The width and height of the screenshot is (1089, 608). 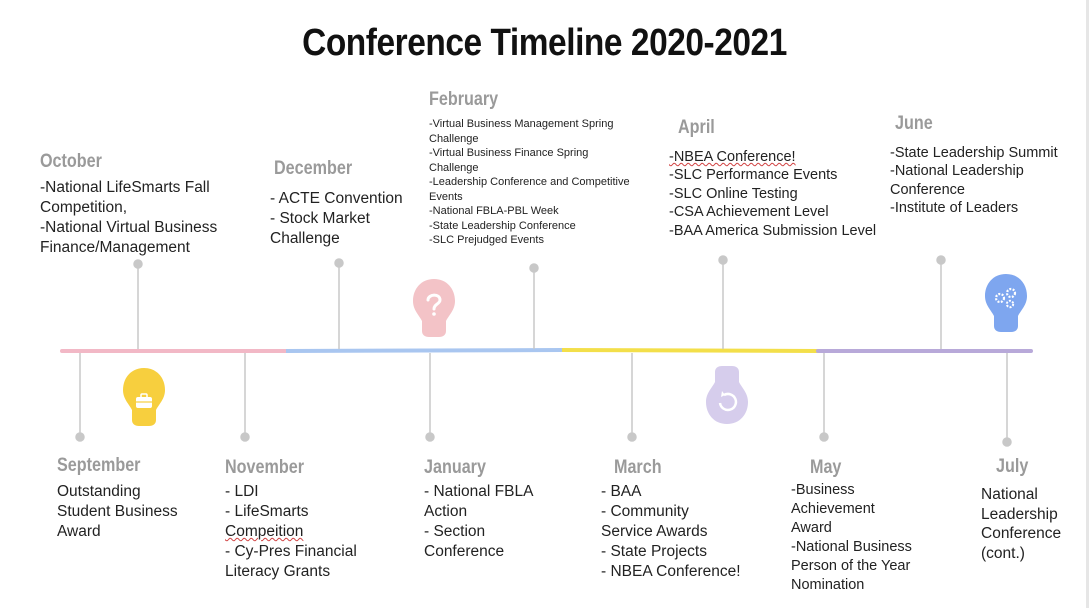 What do you see at coordinates (99, 491) in the screenshot?
I see `event-line: Outstanding` at bounding box center [99, 491].